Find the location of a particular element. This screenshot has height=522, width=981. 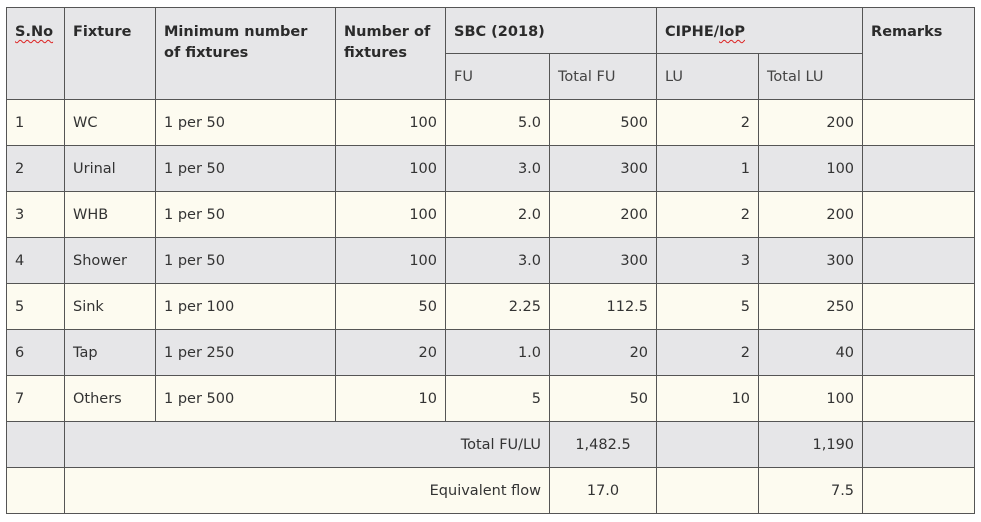

cell-lu: 5 is located at coordinates (708, 306).